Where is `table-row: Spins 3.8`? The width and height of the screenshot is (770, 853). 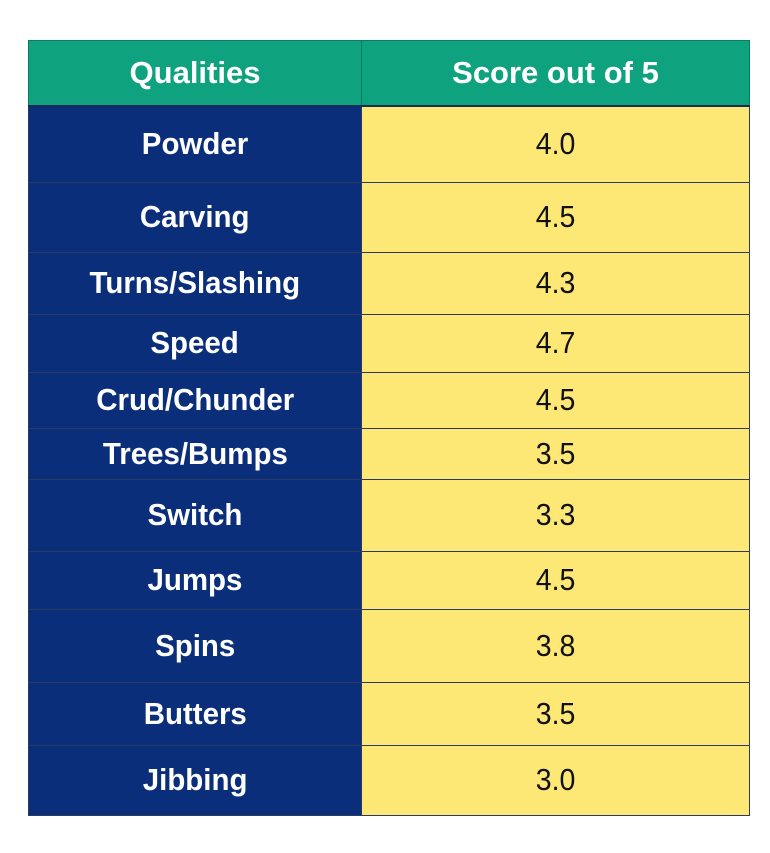
table-row: Spins 3.8 is located at coordinates (389, 645).